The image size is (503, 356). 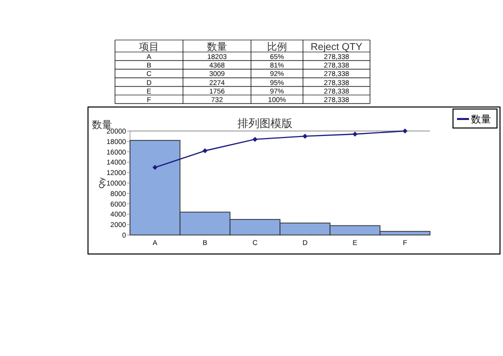 What do you see at coordinates (277, 47) in the screenshot?
I see `text: 比例` at bounding box center [277, 47].